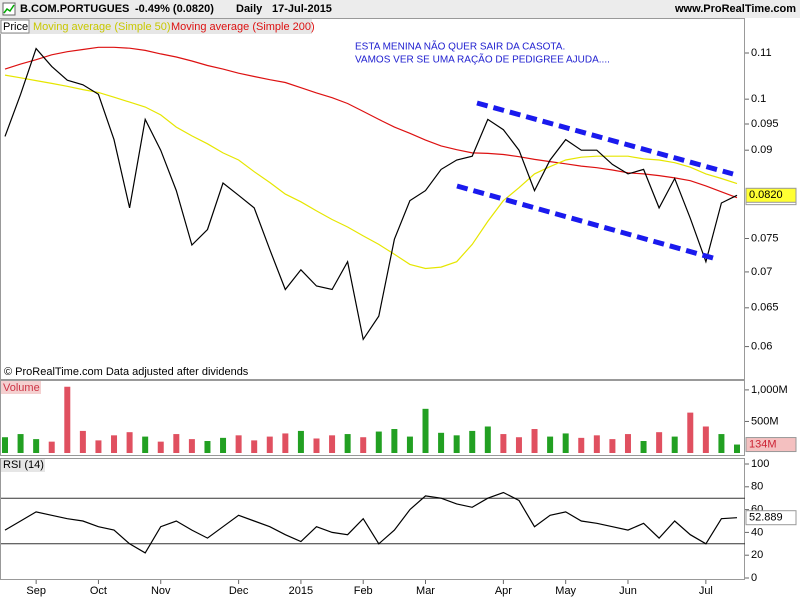  What do you see at coordinates (174, 9) in the screenshot?
I see `change: -0.49% (0.0820)` at bounding box center [174, 9].